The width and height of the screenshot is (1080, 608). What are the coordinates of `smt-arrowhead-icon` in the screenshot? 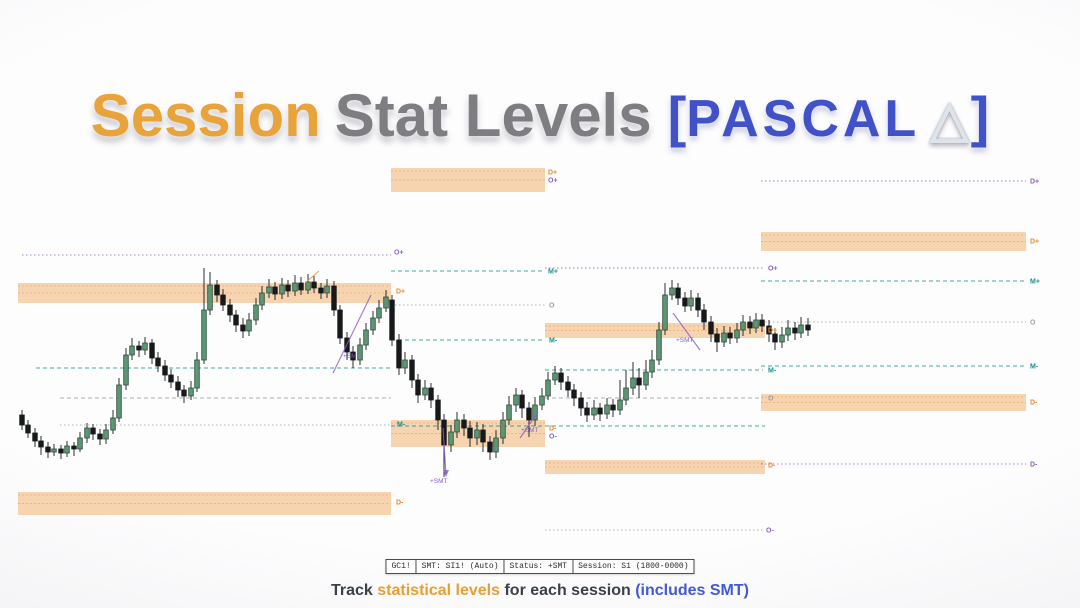 It's located at (446, 473).